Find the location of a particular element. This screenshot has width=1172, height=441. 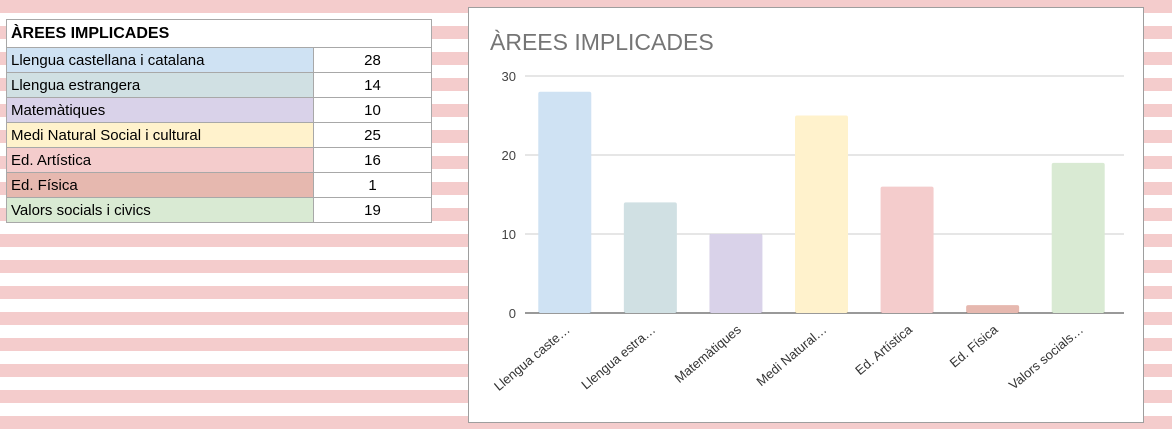

area-value-cell: 10 is located at coordinates (372, 110).